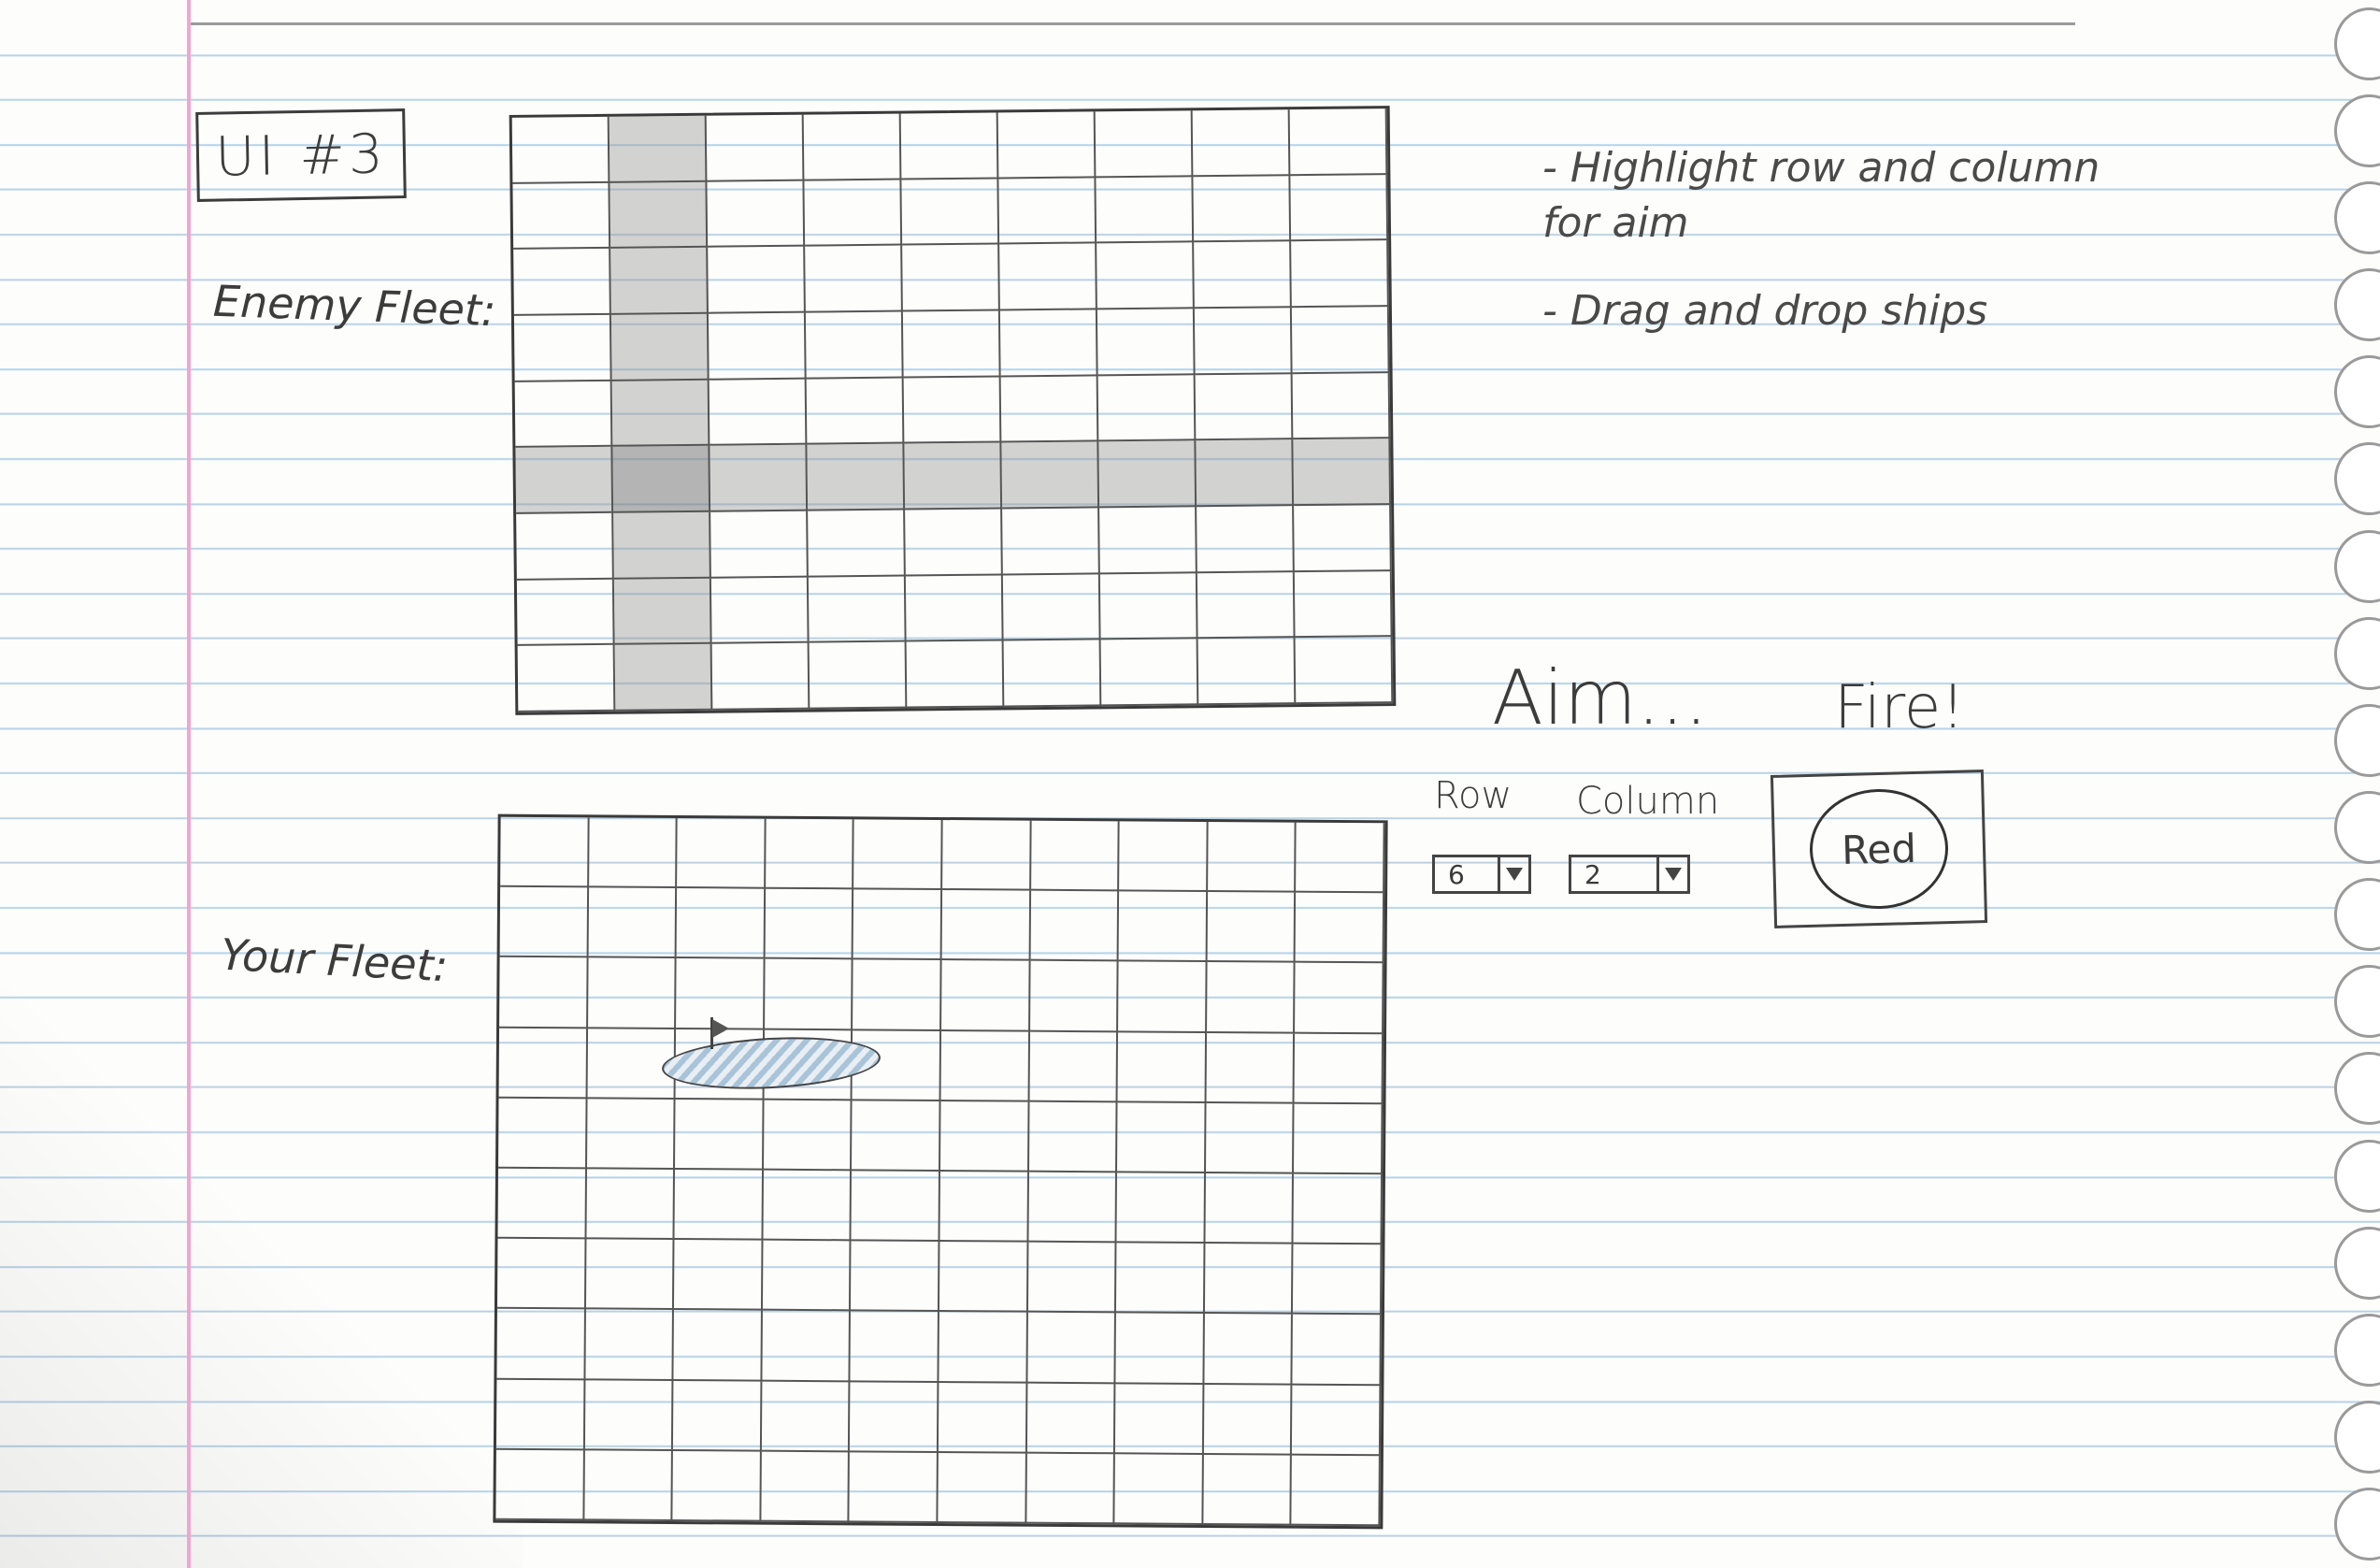 The width and height of the screenshot is (2380, 1568). What do you see at coordinates (1629, 874) in the screenshot?
I see `column-select: 2` at bounding box center [1629, 874].